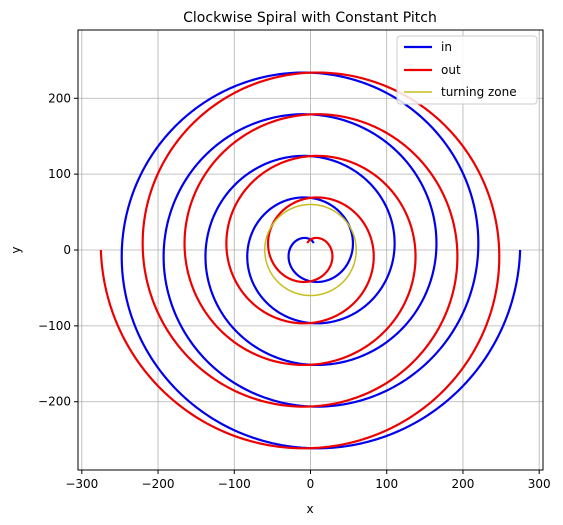 This screenshot has width=563, height=525. What do you see at coordinates (463, 484) in the screenshot?
I see `x-tick-label: 200` at bounding box center [463, 484].